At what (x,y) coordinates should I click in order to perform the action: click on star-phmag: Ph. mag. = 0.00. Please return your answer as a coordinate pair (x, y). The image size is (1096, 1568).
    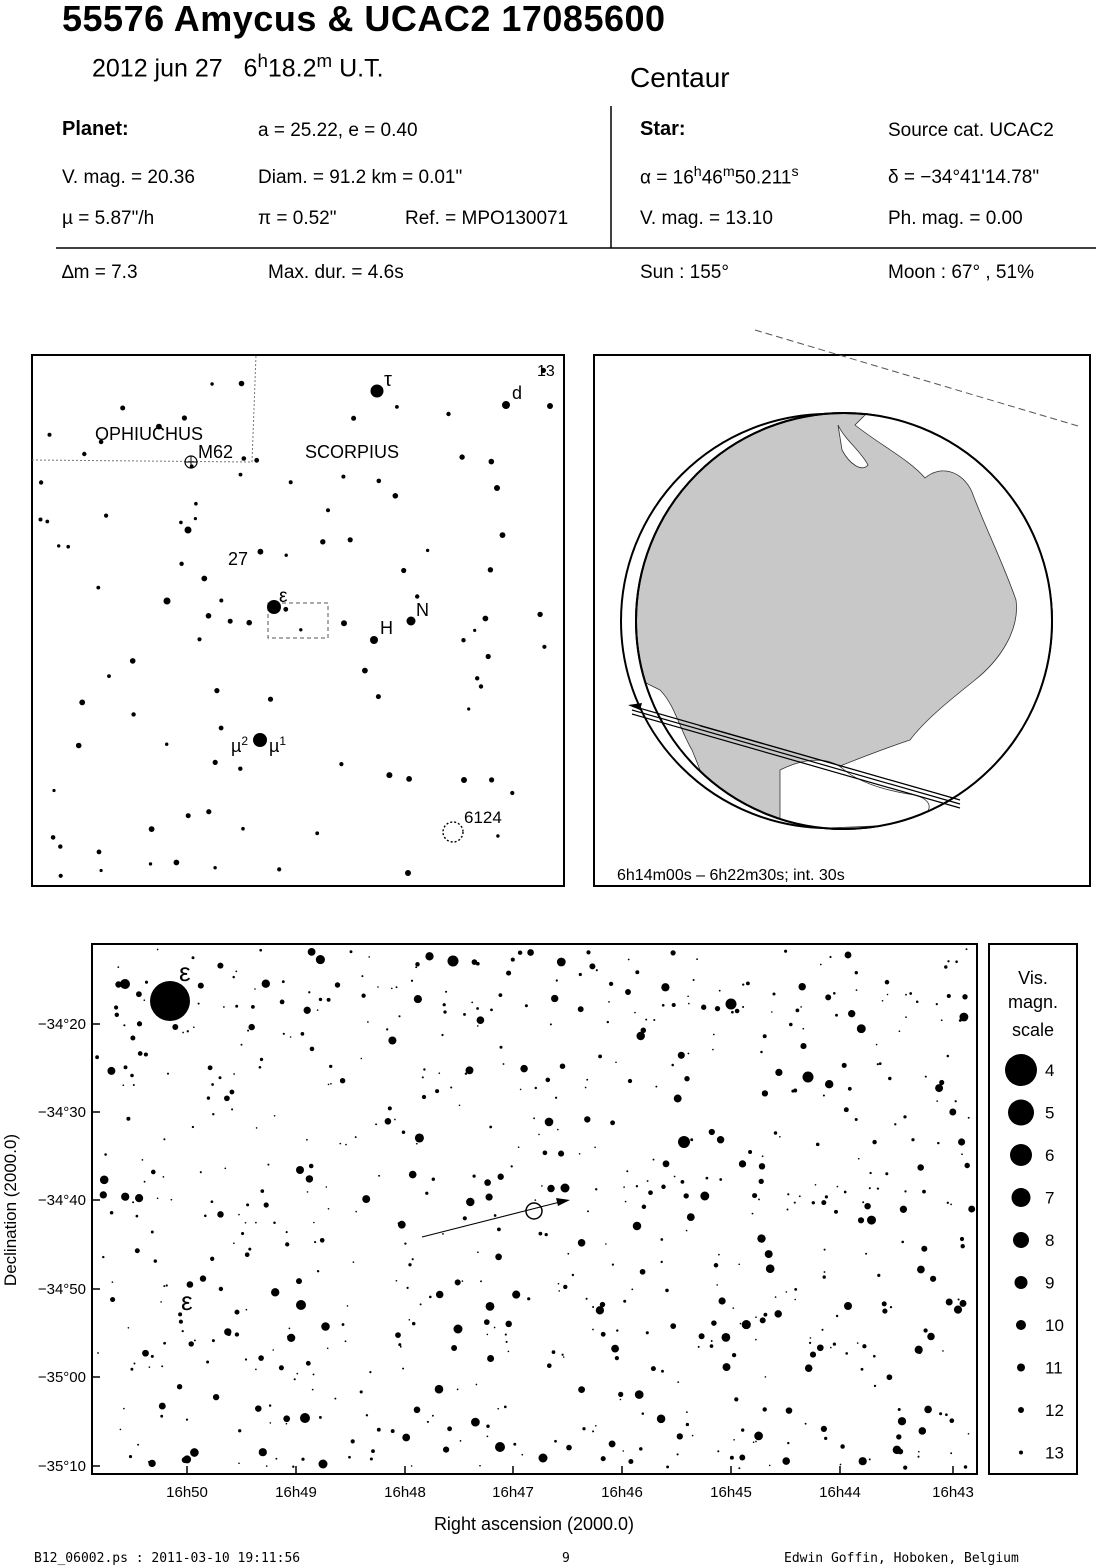
    Looking at the image, I should click on (955, 218).